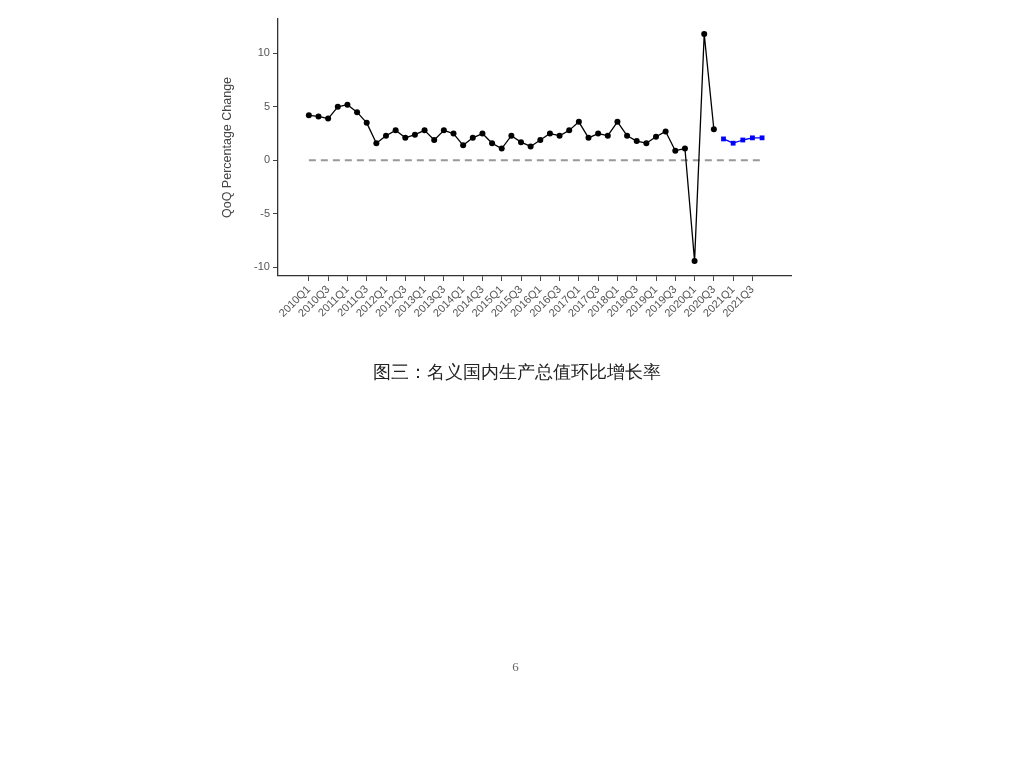  What do you see at coordinates (226, 147) in the screenshot?
I see `y-axis-title: QoQ Percentage Change` at bounding box center [226, 147].